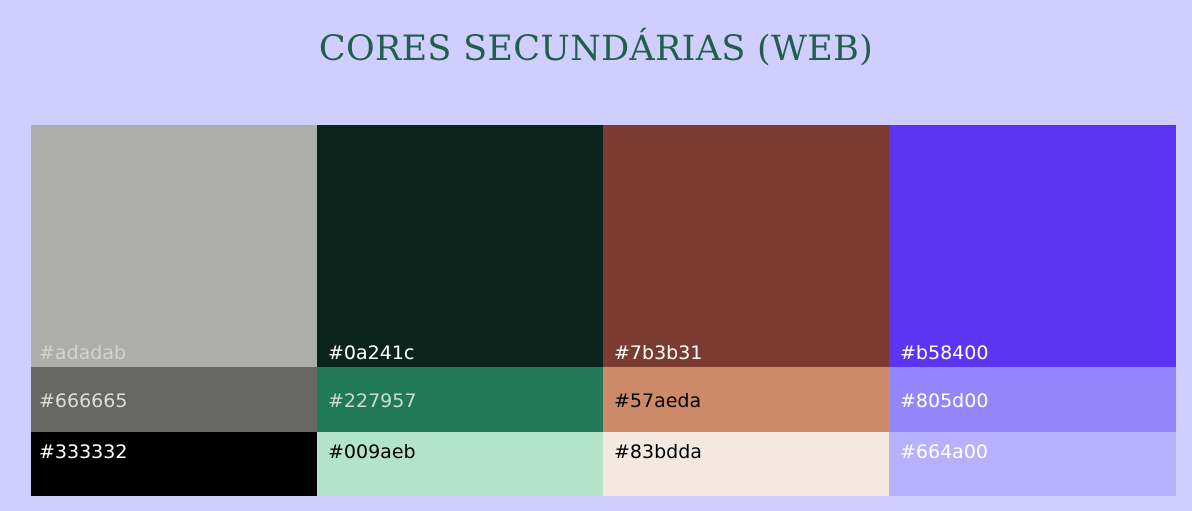  I want to click on swatch-hex-label: #227957, so click(372, 401).